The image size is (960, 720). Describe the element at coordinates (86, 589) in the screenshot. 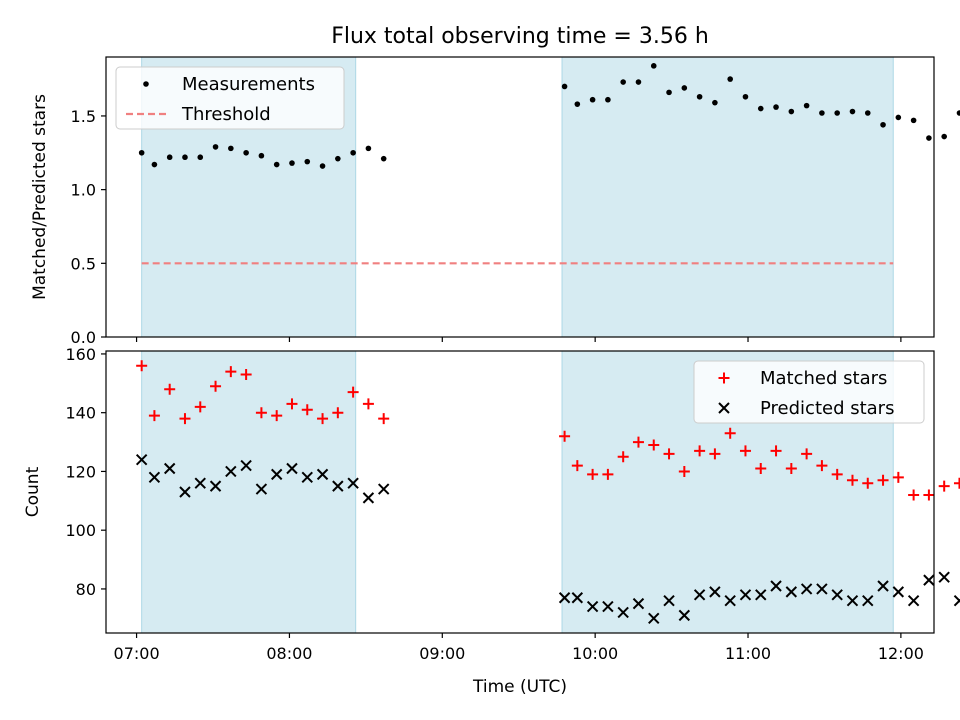

I see `count-y-tick-label: 80` at that location.